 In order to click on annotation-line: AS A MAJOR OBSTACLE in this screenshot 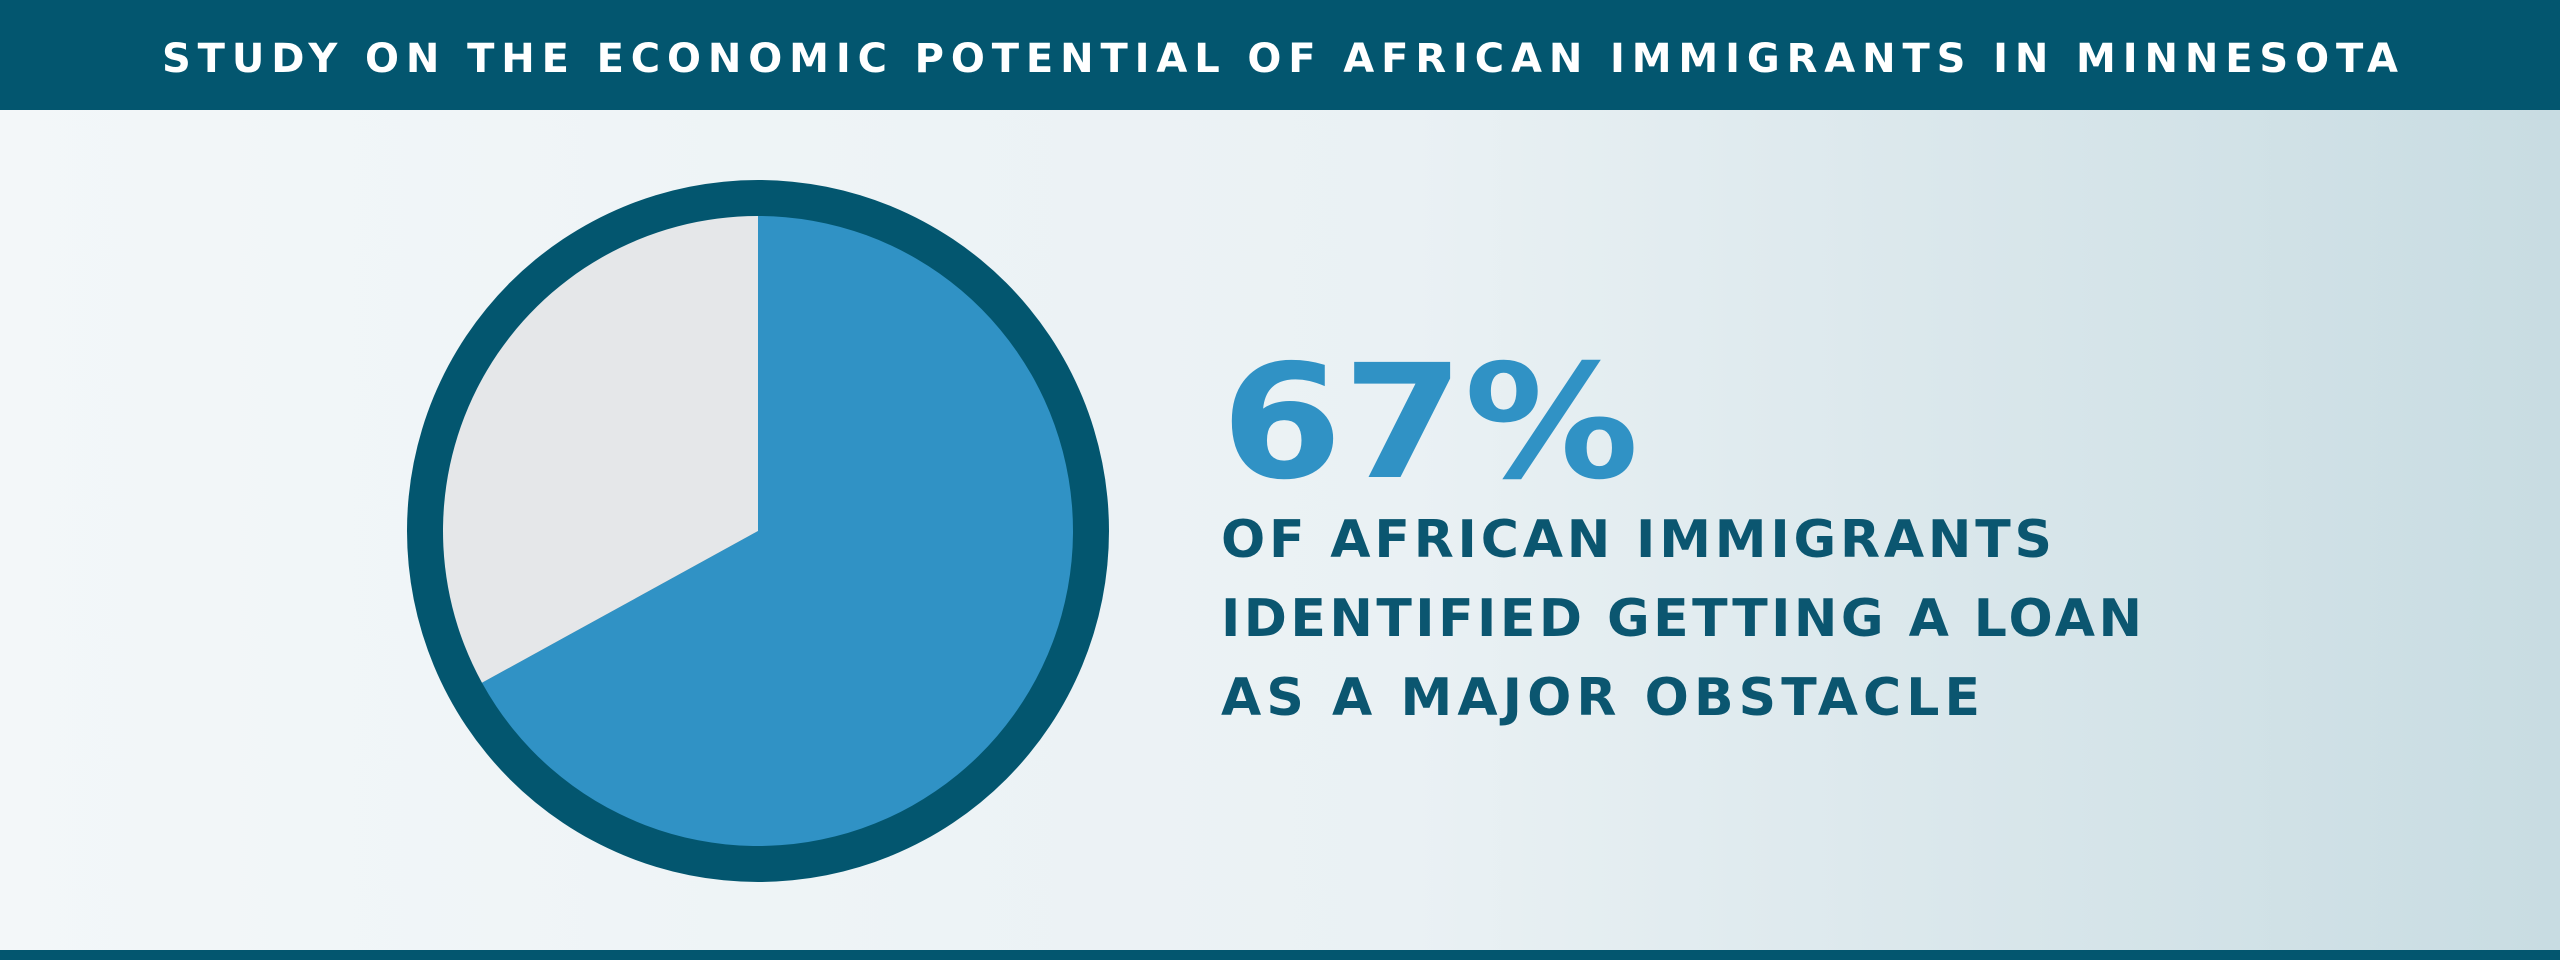, I will do `click(1600, 698)`.